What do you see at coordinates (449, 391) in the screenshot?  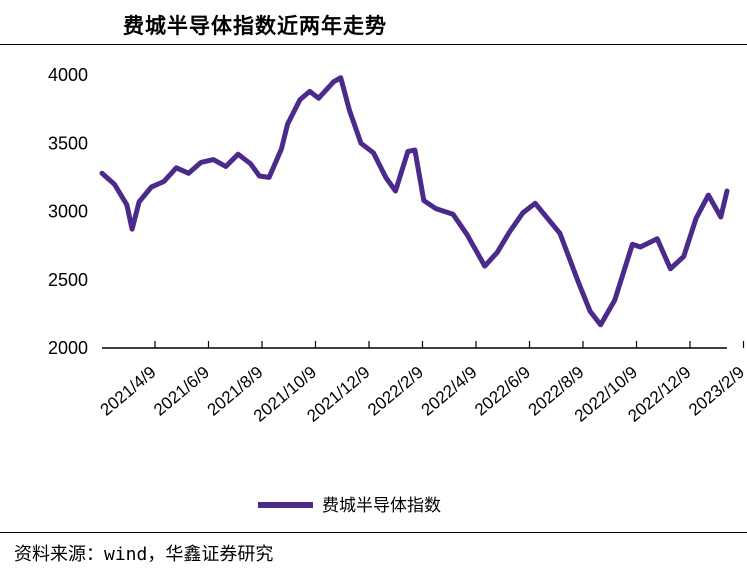 I see `x-tick-label: 2022/4/9` at bounding box center [449, 391].